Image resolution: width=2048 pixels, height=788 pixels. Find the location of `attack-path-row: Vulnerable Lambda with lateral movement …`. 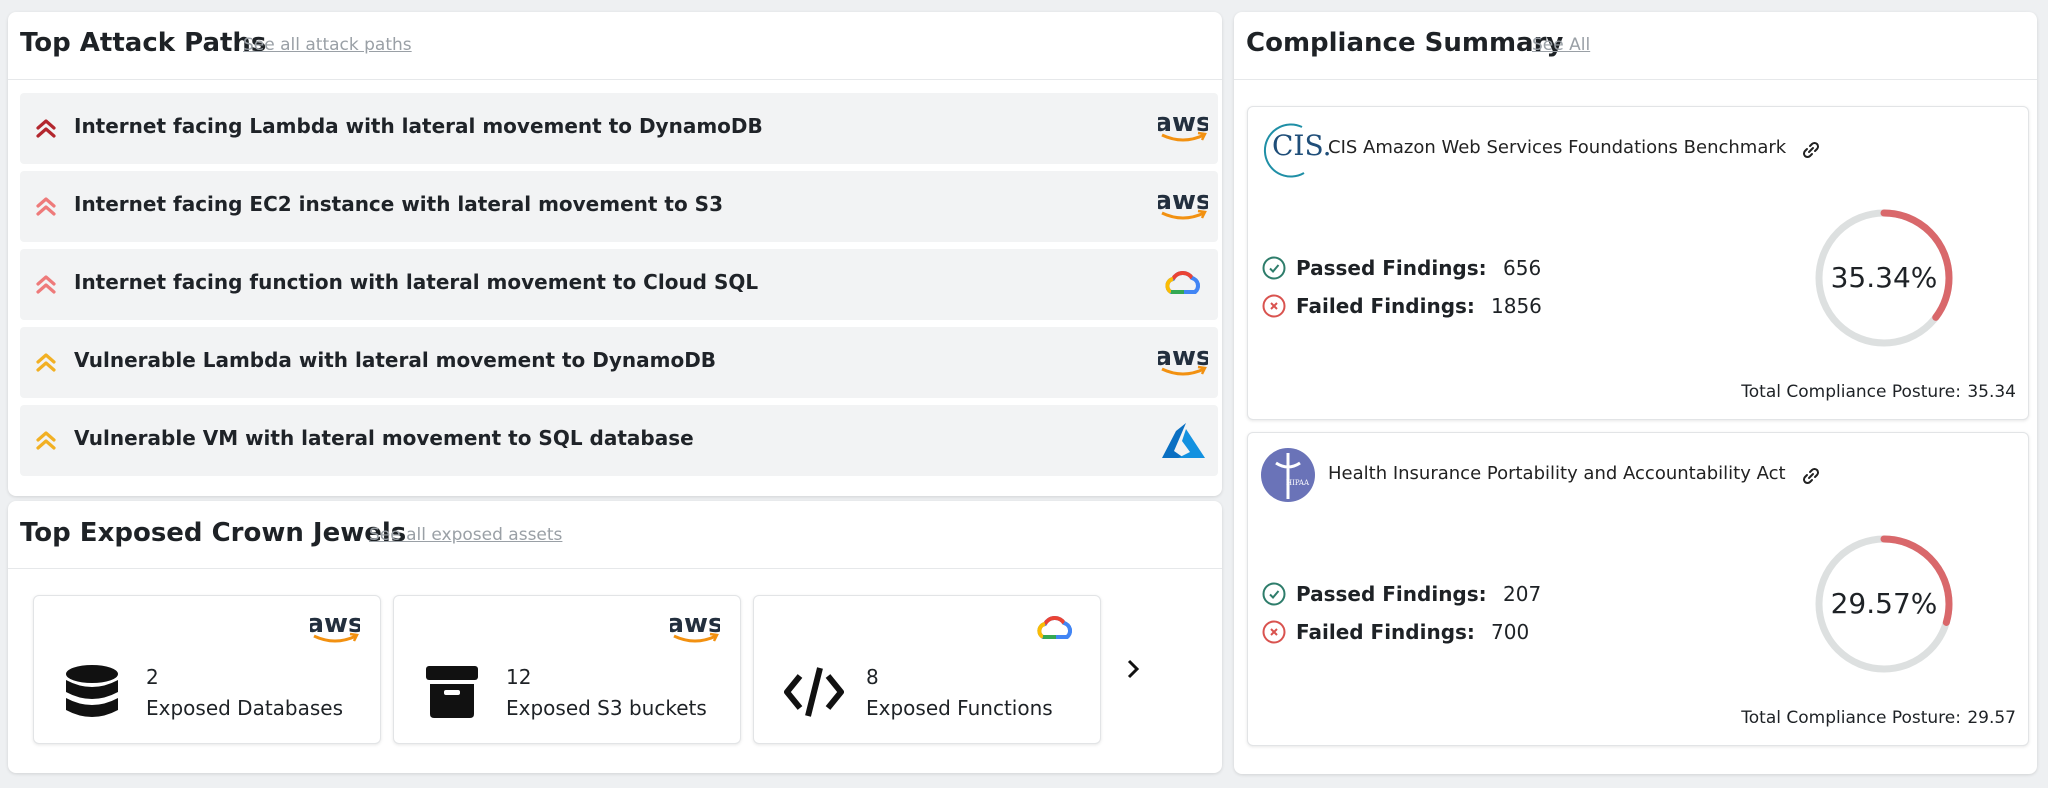

attack-path-row: Vulnerable Lambda with lateral movement … is located at coordinates (619, 362).